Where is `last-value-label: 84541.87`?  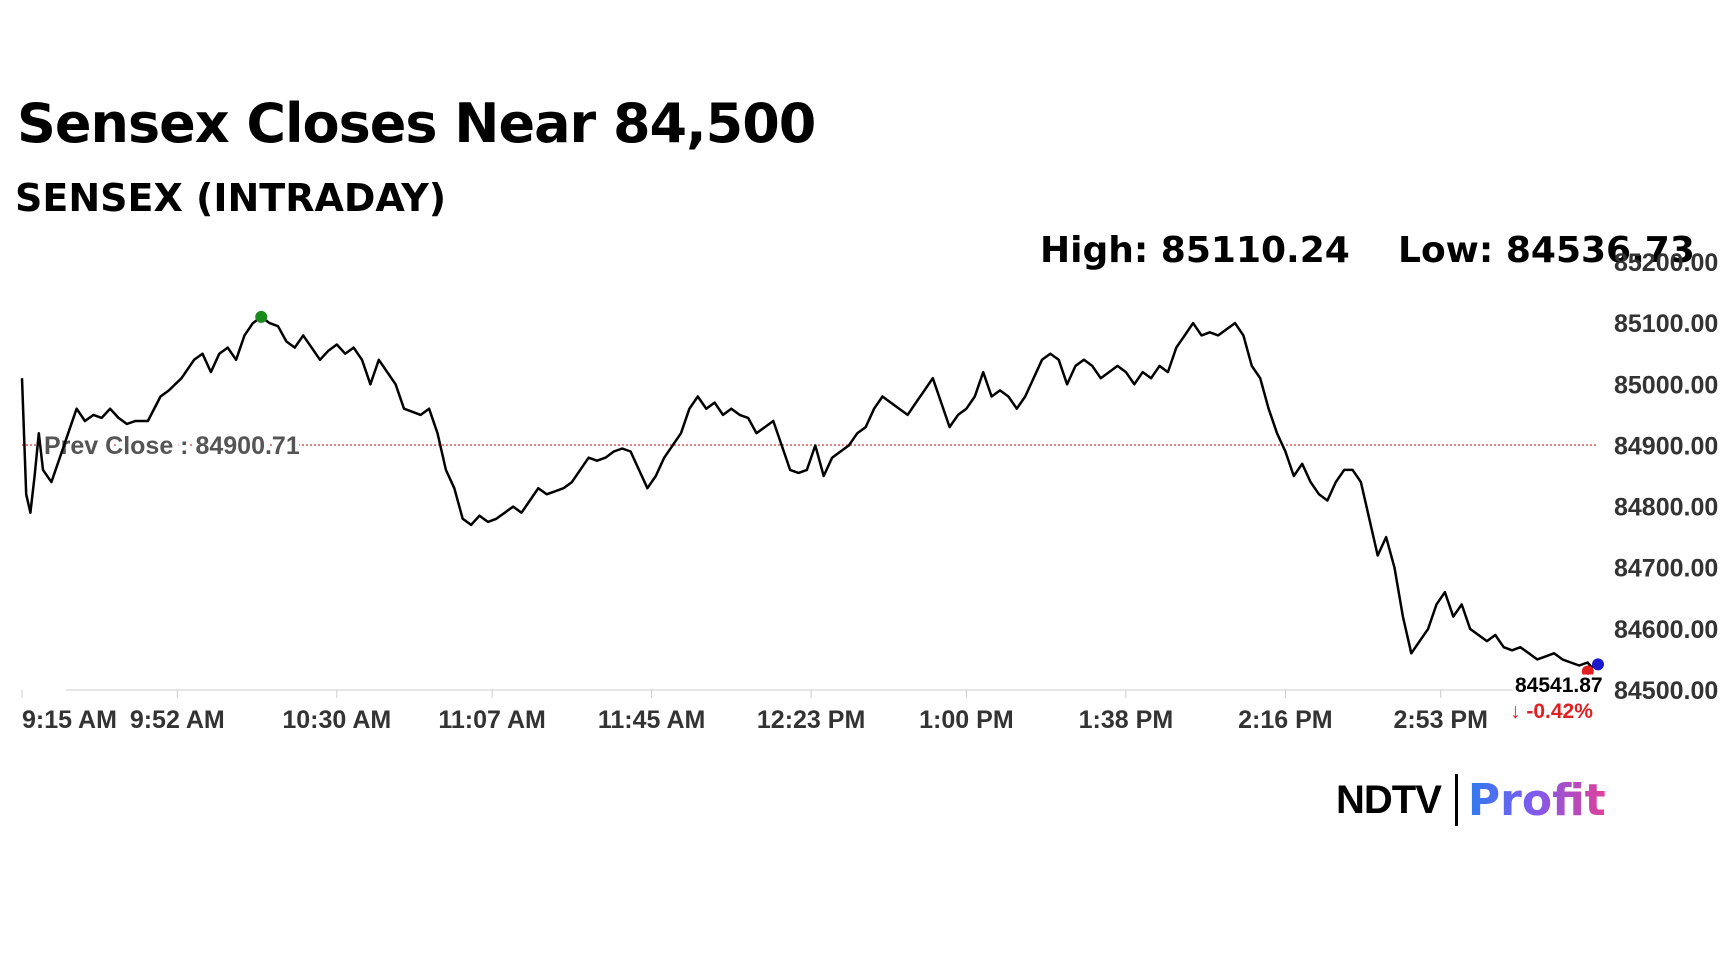
last-value-label: 84541.87 is located at coordinates (1559, 685).